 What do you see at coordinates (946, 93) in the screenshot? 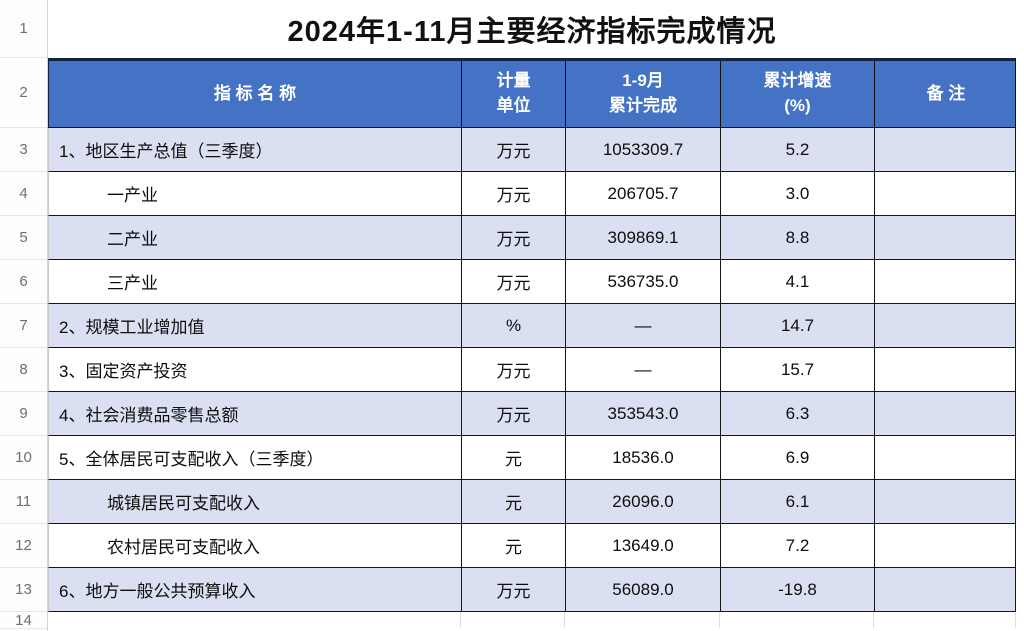
I see `header-cell-remark: 备 注` at bounding box center [946, 93].